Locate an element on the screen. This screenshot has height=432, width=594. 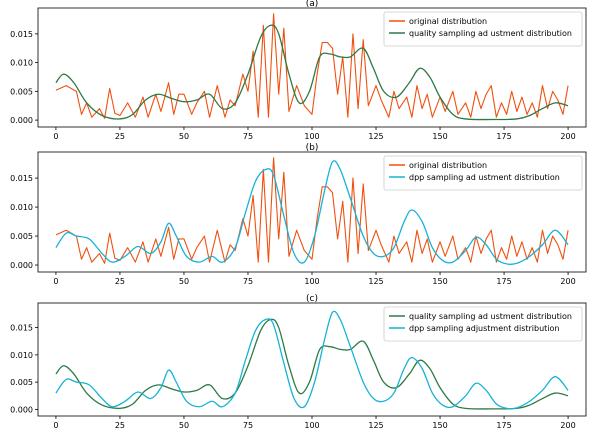
panel-title: (a) is located at coordinates (312, 4).